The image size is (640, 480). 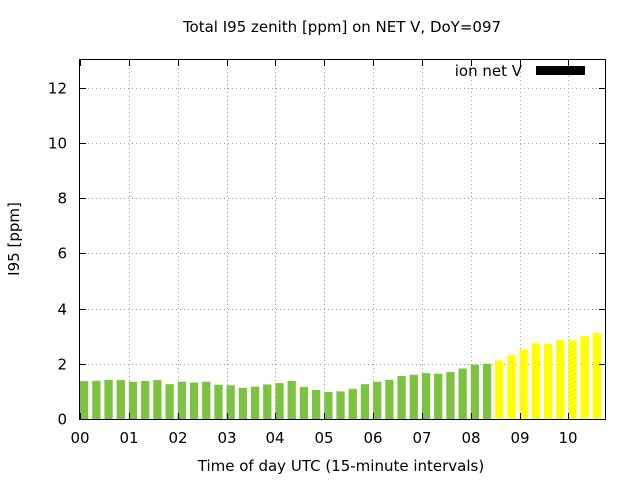 I want to click on bars, so click(x=341, y=376).